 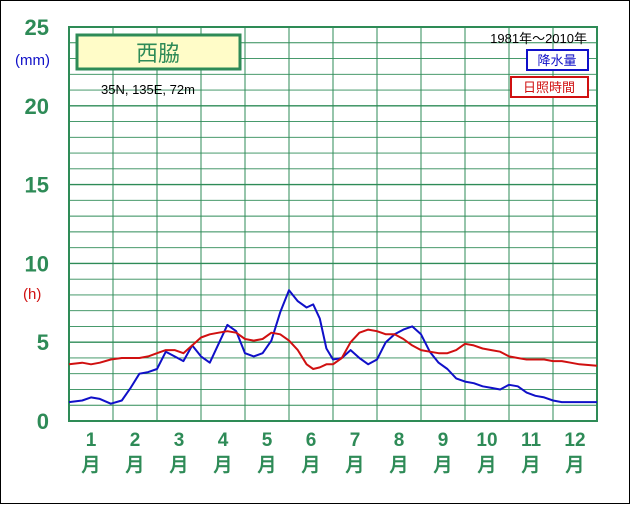 I want to click on month-number-label: 9, so click(x=443, y=440).